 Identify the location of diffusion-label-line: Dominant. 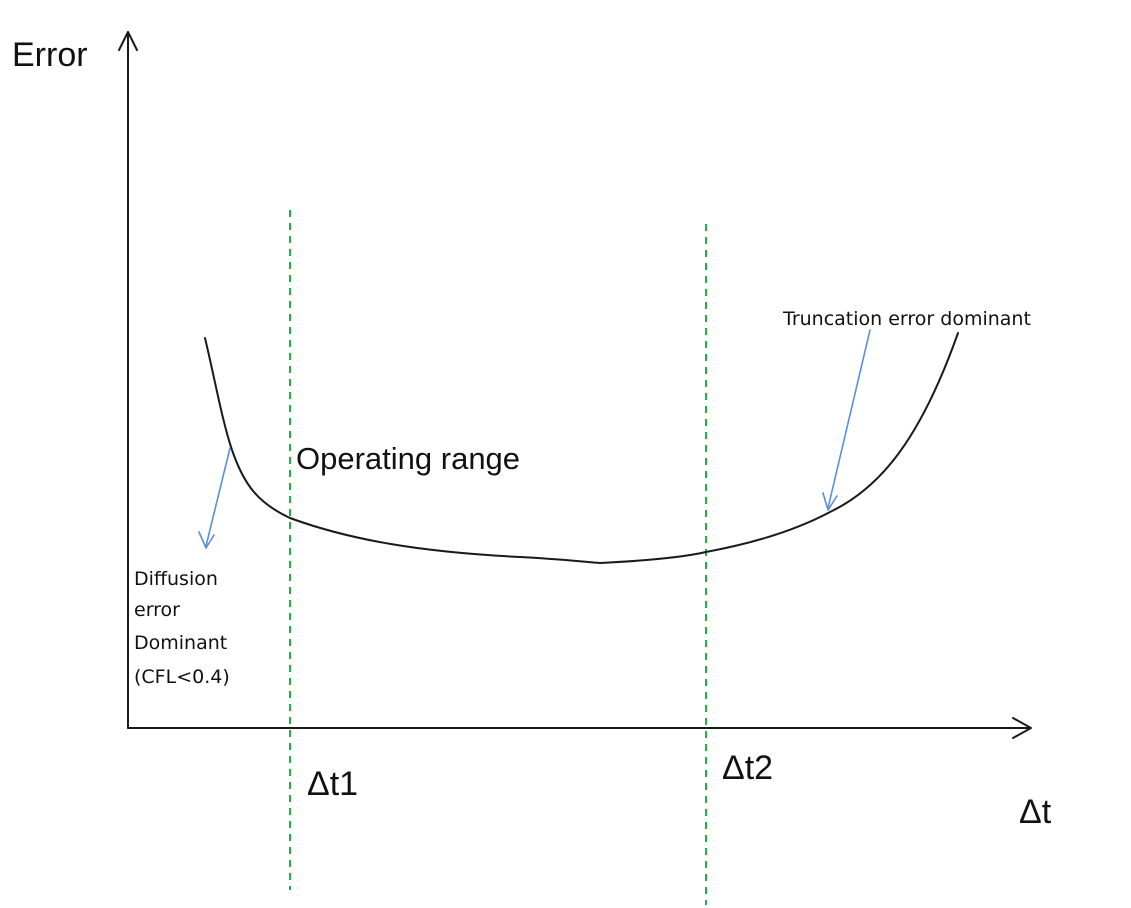
(180, 643).